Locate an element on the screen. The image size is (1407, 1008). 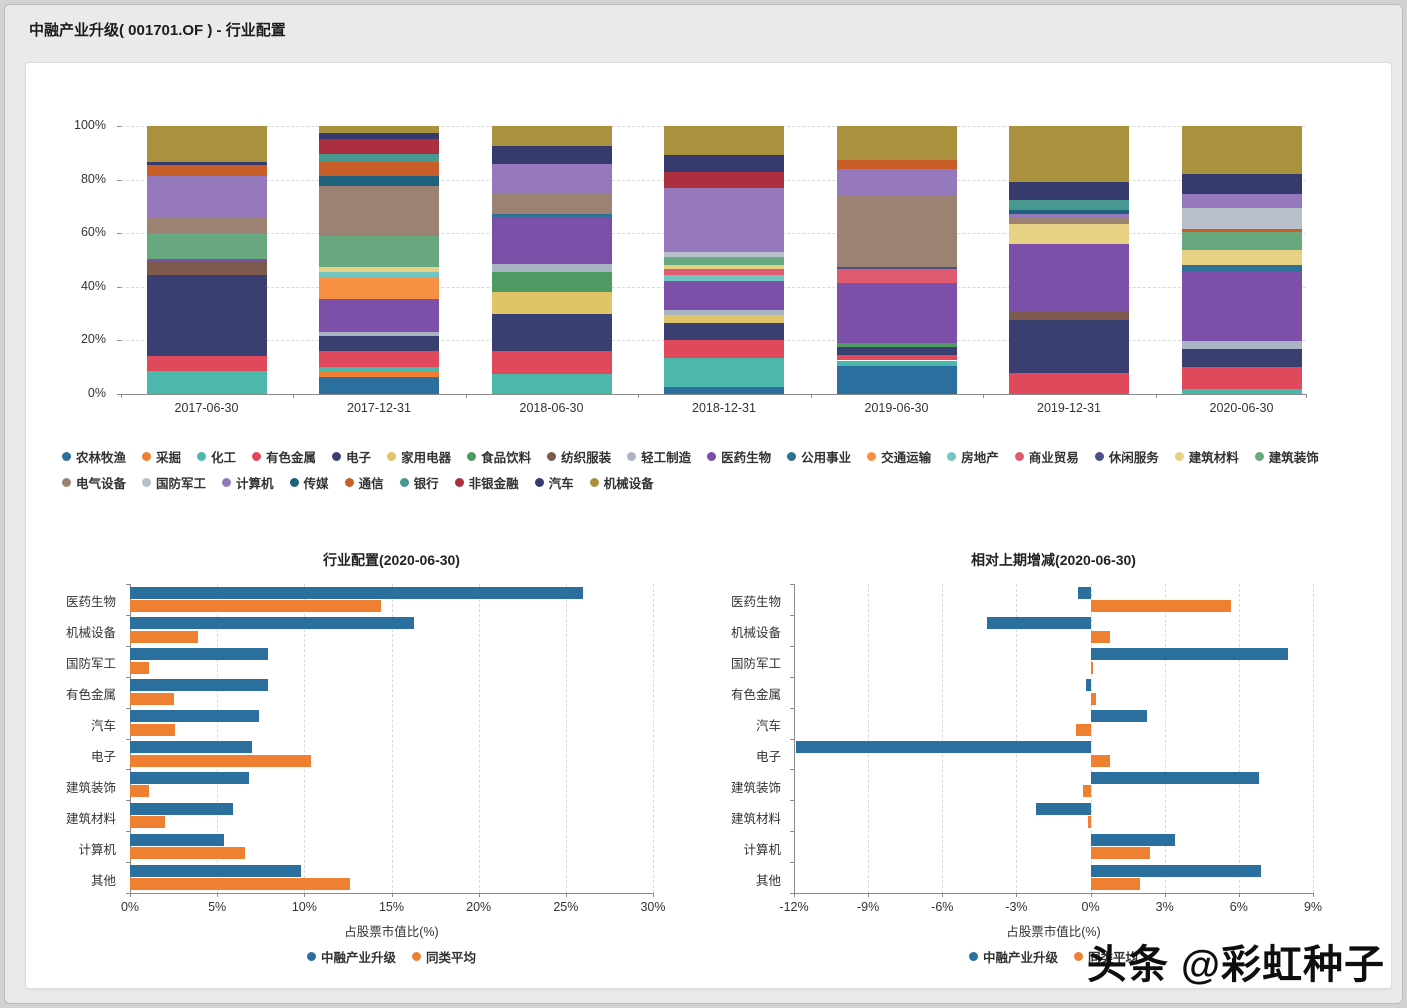
industry-legend-item: 交通运输 is located at coordinates (899, 456).